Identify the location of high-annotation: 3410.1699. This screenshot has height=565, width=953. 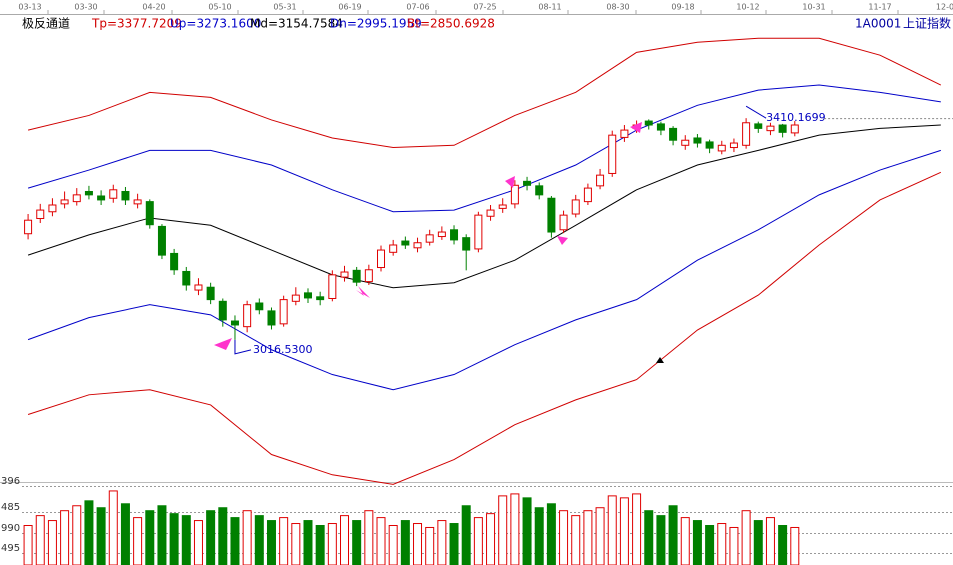
(796, 117).